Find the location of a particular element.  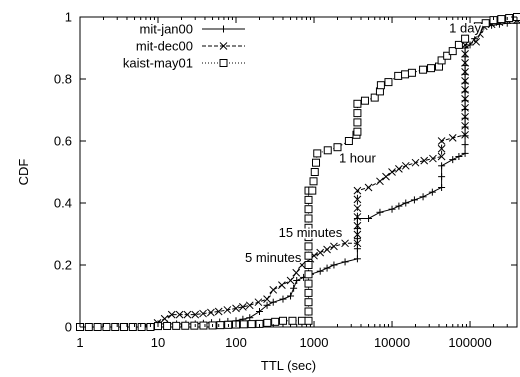

y-tick-label: 0.4 is located at coordinates (63, 203).